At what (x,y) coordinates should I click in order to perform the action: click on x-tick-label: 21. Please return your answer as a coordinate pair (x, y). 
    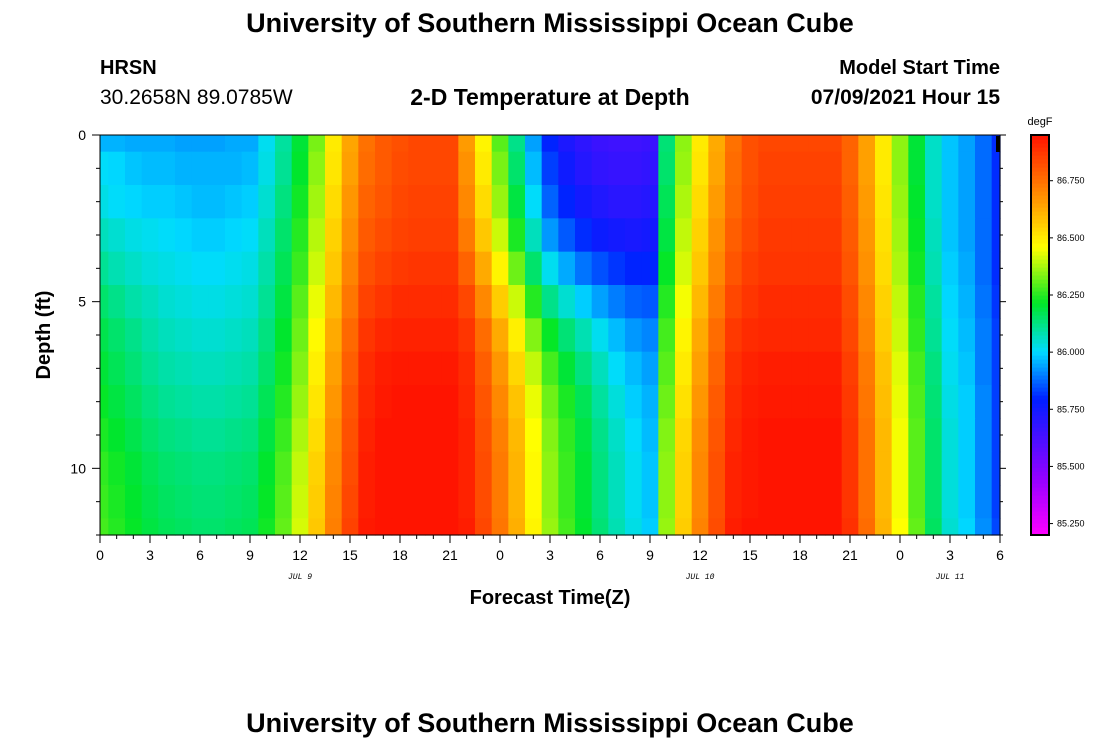
    Looking at the image, I should click on (850, 555).